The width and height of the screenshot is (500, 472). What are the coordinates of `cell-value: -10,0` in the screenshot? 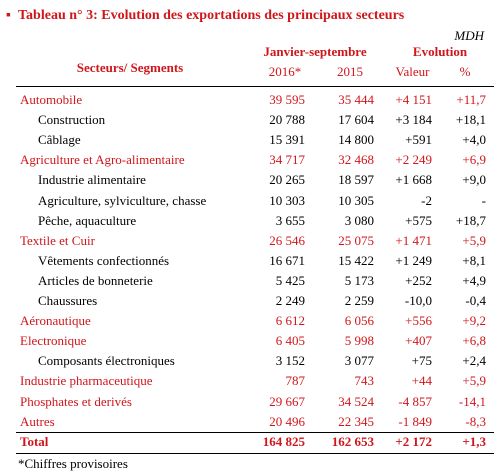 It's located at (418, 300).